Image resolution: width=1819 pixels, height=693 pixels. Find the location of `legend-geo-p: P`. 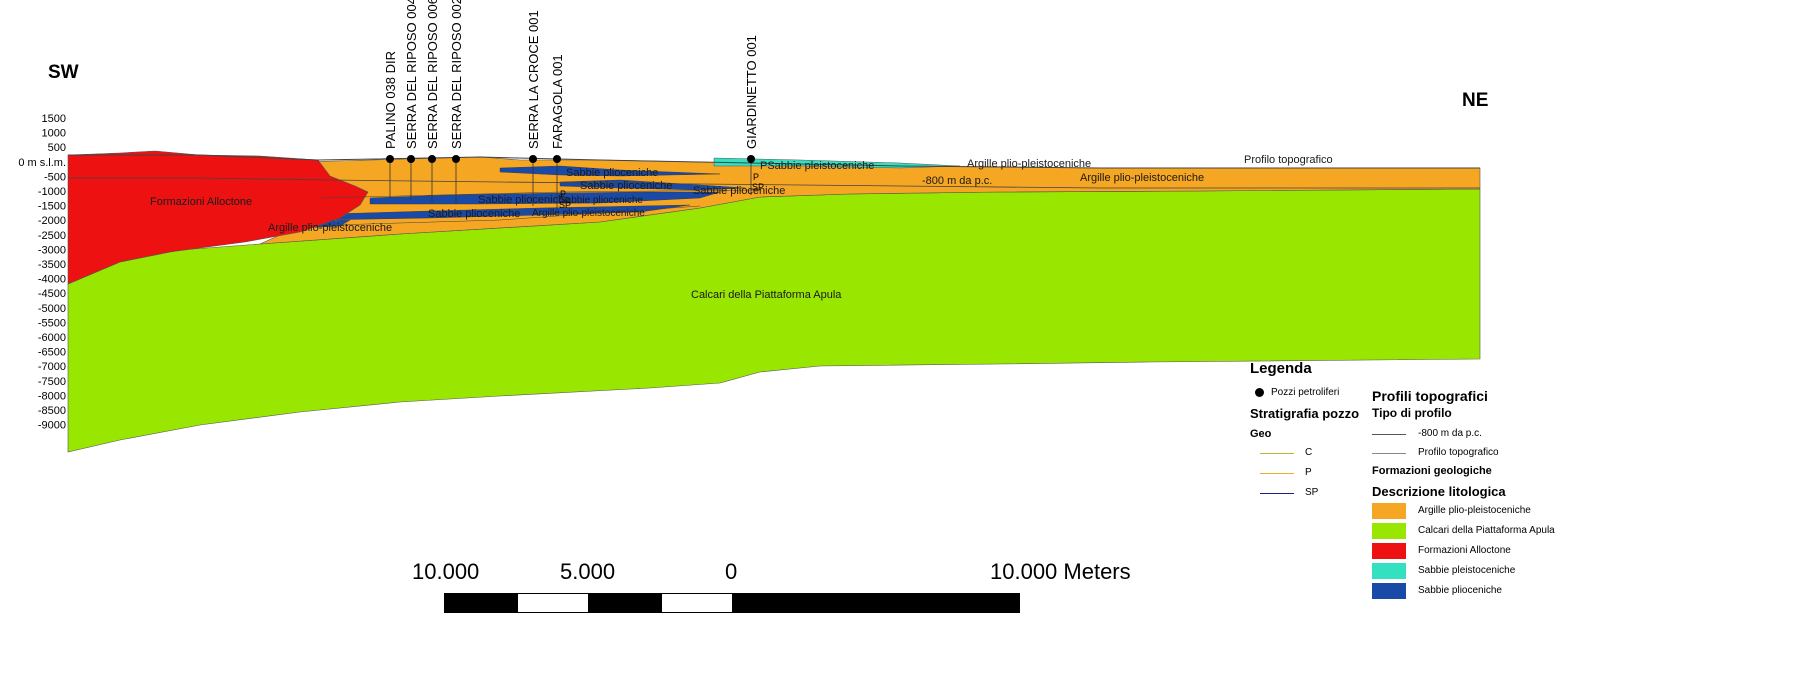

legend-geo-p: P is located at coordinates (1308, 472).